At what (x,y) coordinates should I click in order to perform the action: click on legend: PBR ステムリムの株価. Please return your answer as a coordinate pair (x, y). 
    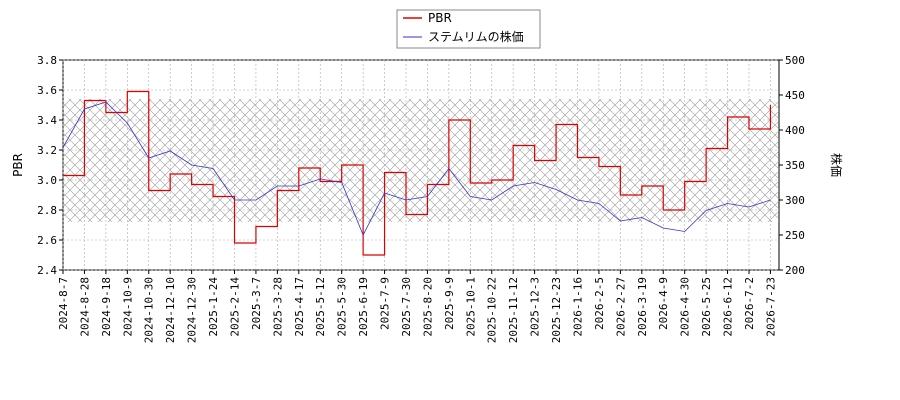
    Looking at the image, I should click on (468, 29).